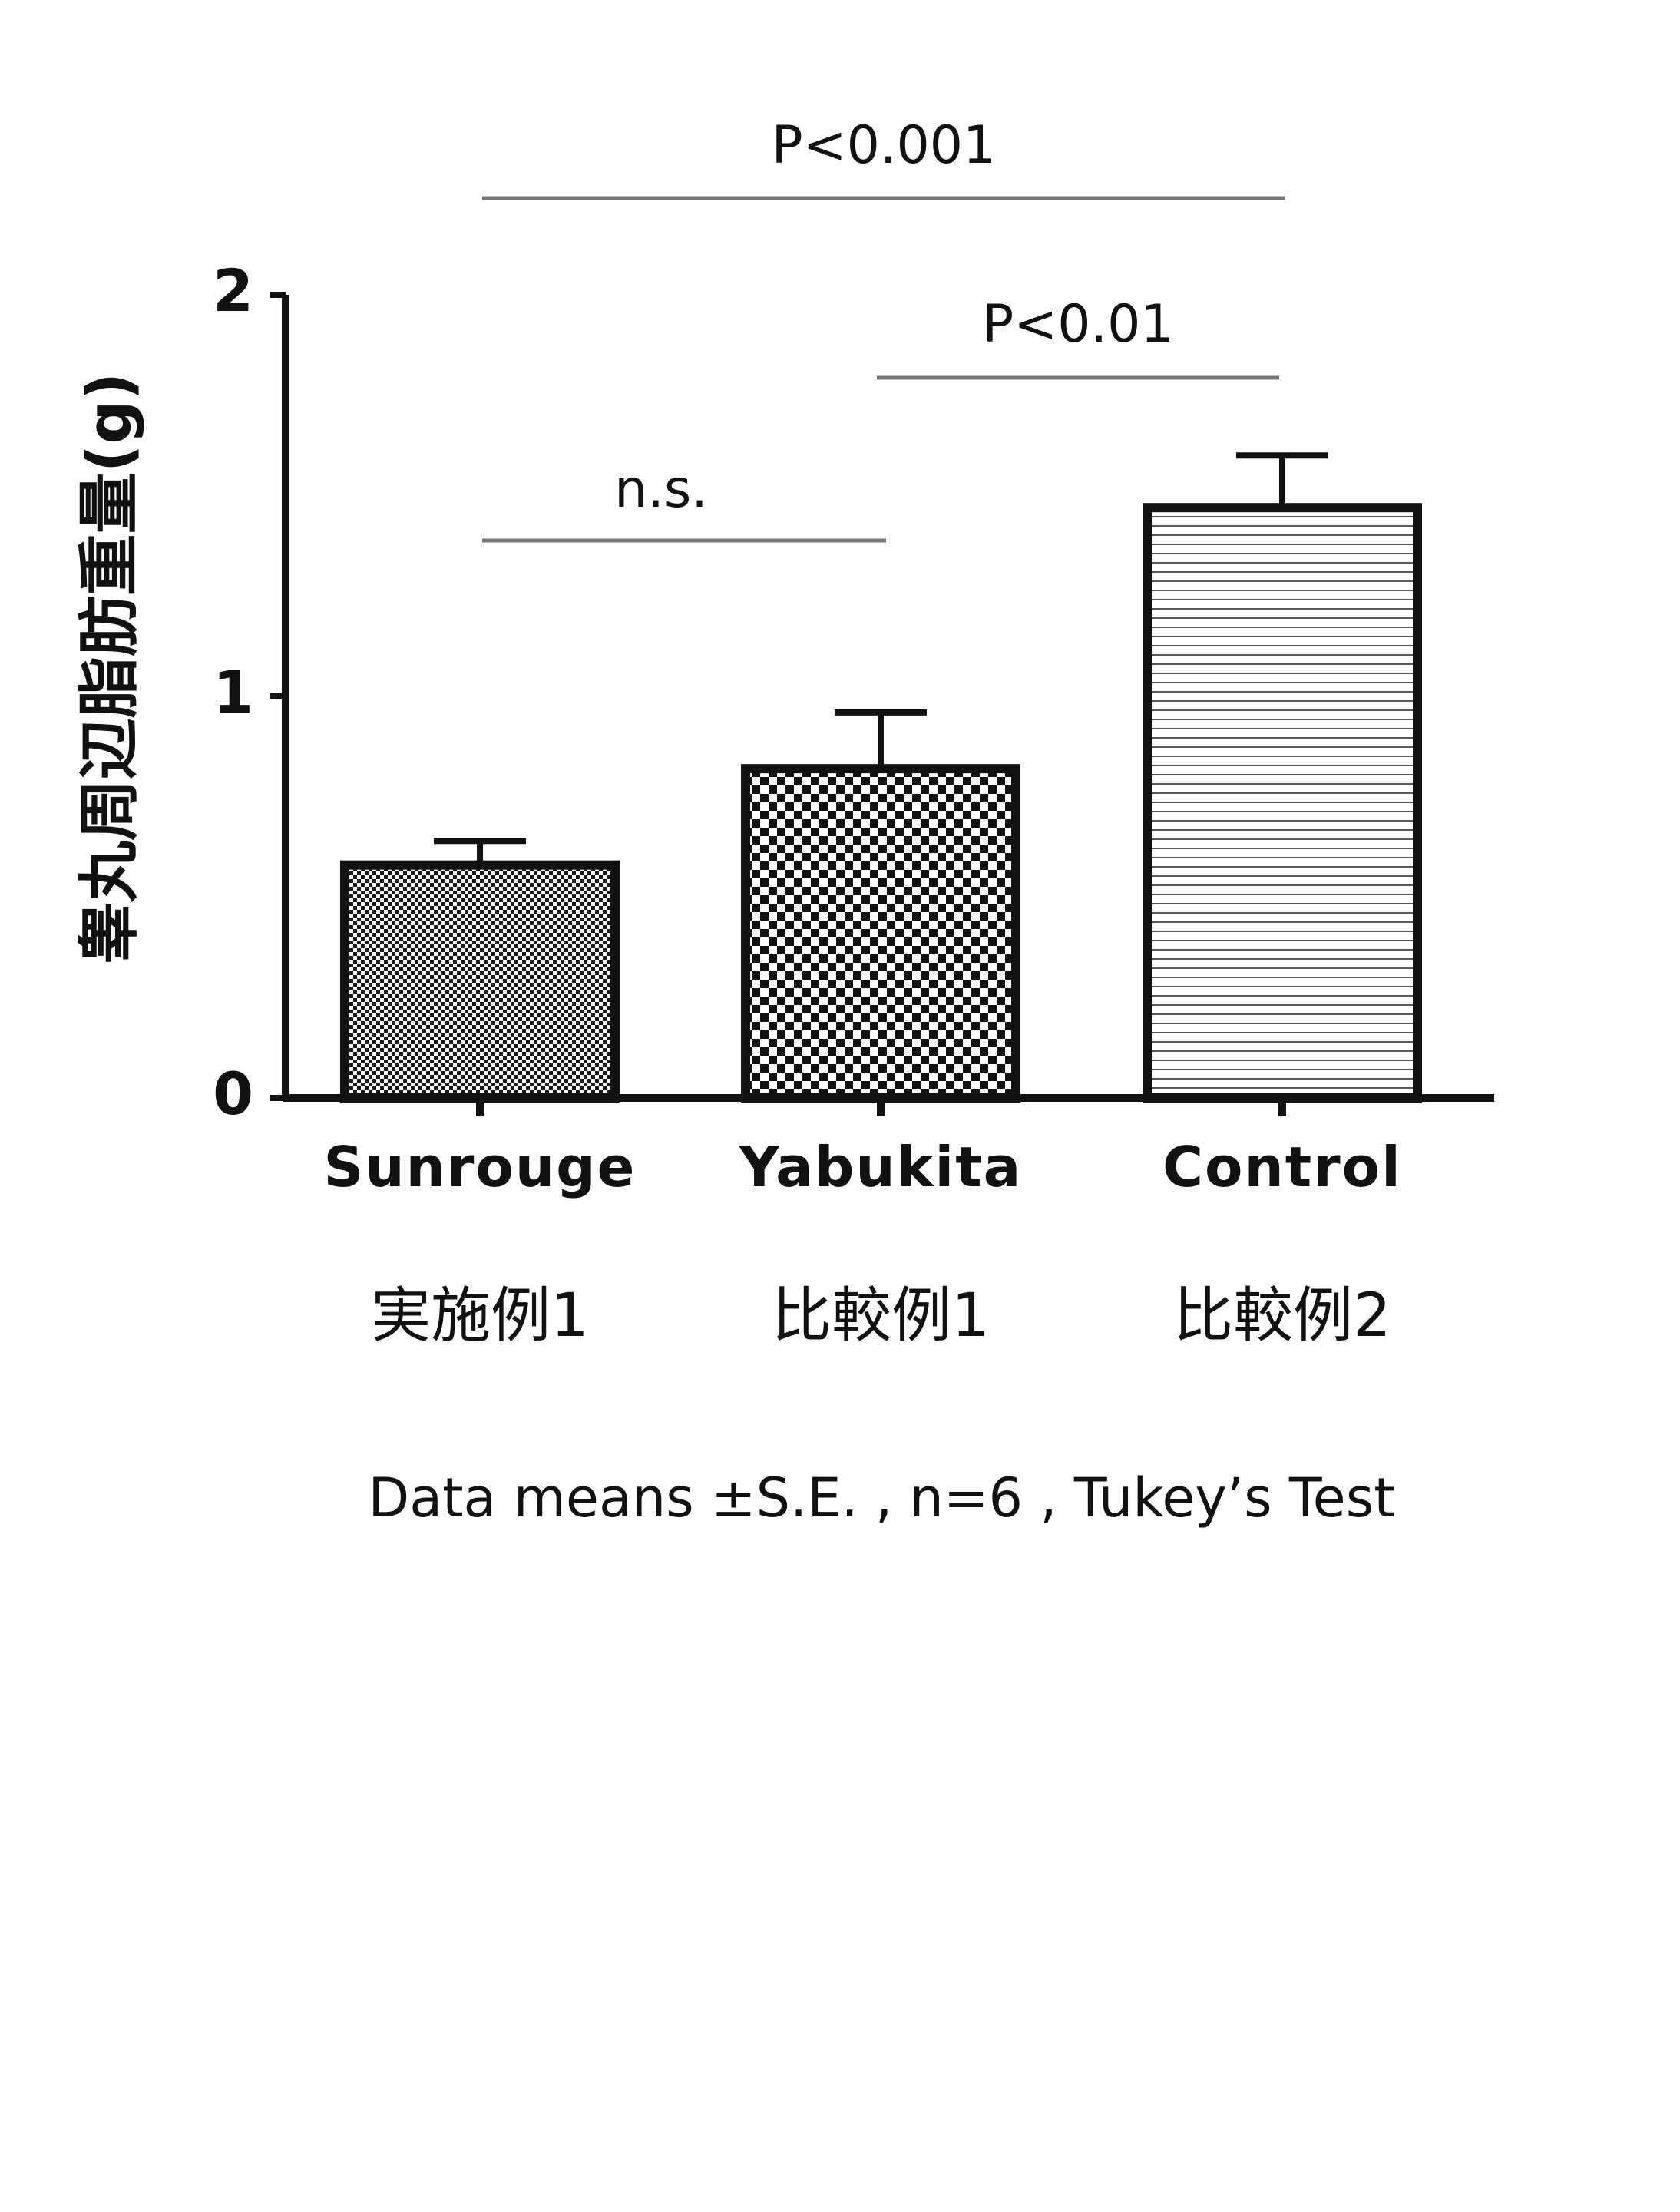 This screenshot has height=2212, width=1680. Describe the element at coordinates (884, 328) in the screenshot. I see `significance-annotations: P<0.001 P<0.01 n.s.` at that location.